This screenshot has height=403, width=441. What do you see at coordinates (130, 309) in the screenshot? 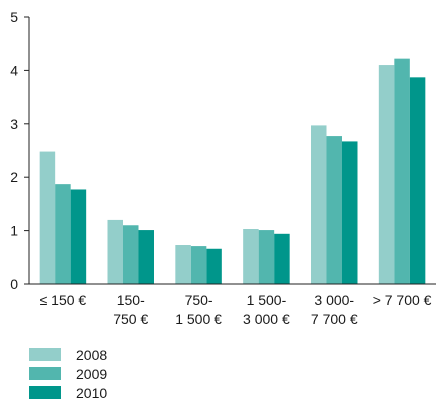
I see `x-category-label: 150- 750 €` at bounding box center [130, 309].